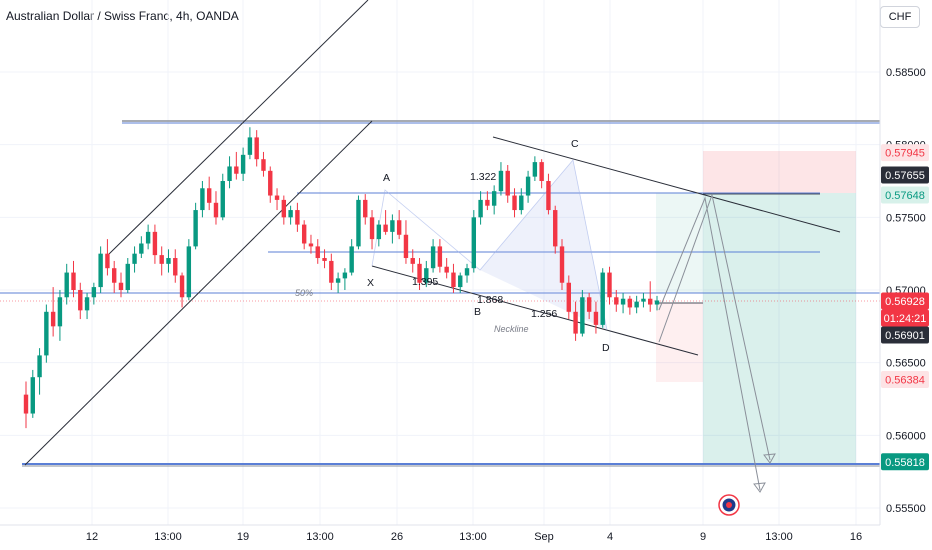 The width and height of the screenshot is (932, 550). What do you see at coordinates (490, 300) in the screenshot?
I see `ratio-bd-label: 1.868` at bounding box center [490, 300].